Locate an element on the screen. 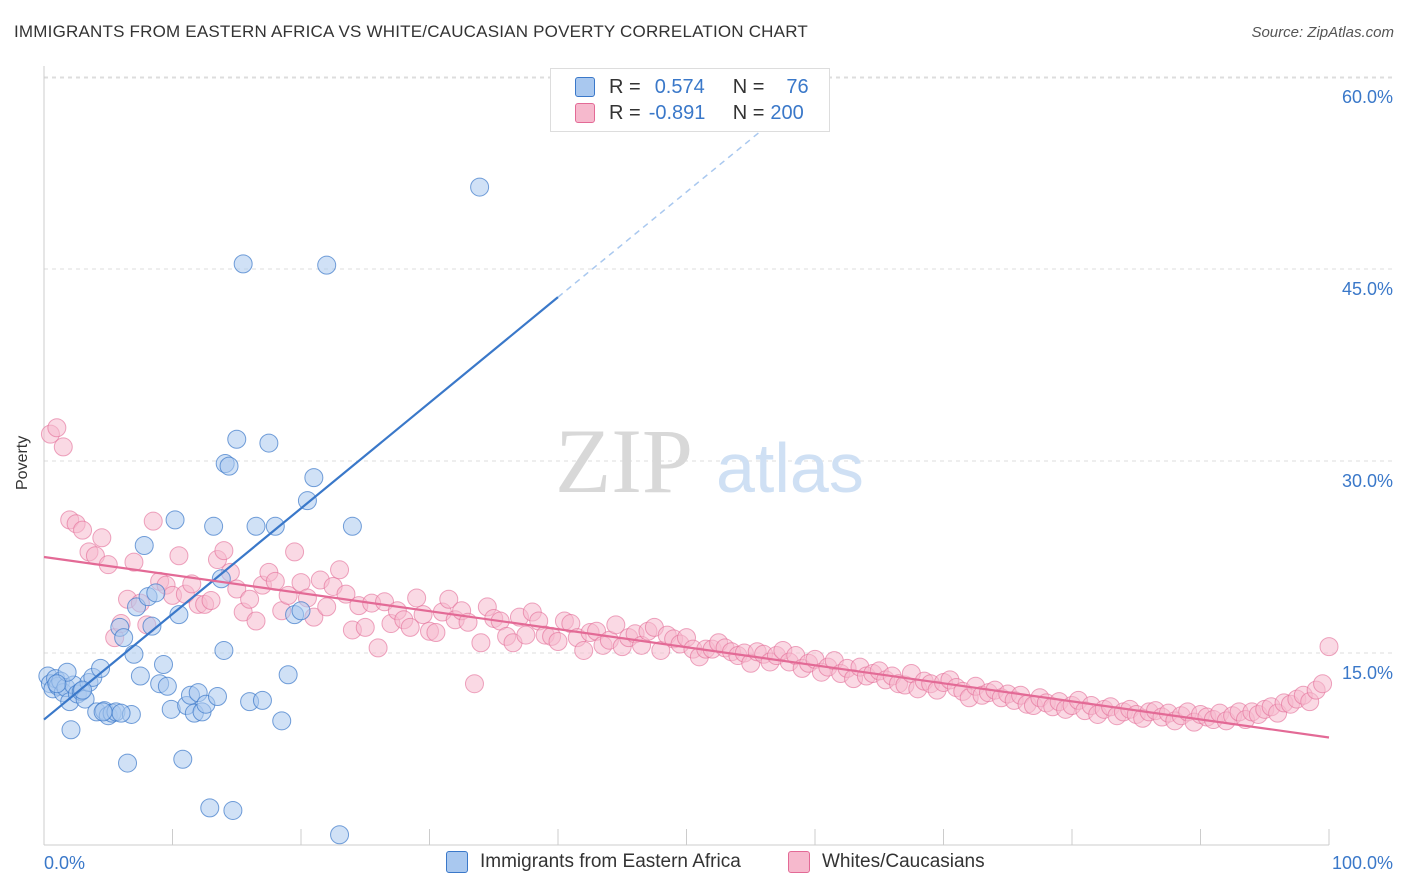  y-tick-label: 60.0% is located at coordinates (1367, 97).